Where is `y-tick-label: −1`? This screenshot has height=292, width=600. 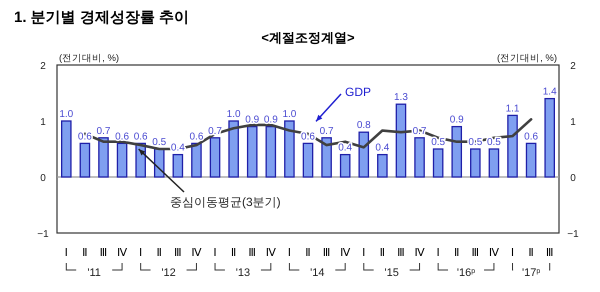
y-tick-label: −1 is located at coordinates (43, 234).